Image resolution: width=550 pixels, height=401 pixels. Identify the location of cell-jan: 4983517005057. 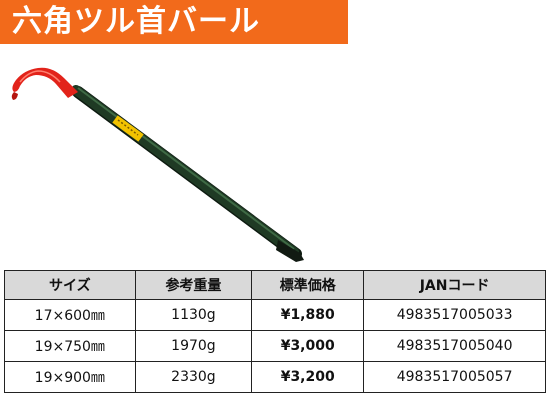
(454, 377).